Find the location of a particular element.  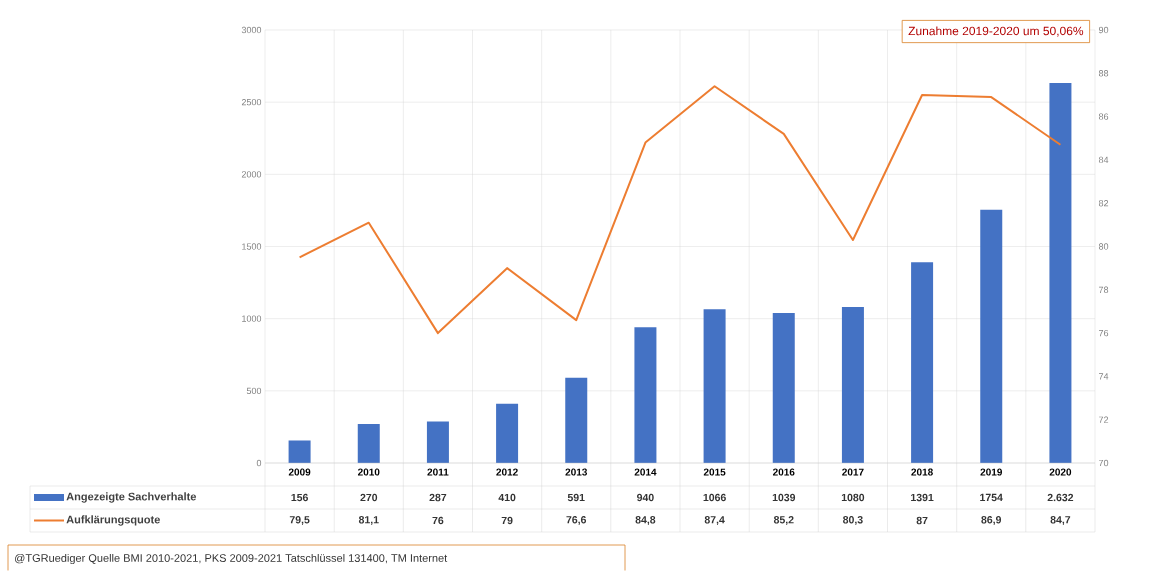

x-tick-label: 2012 is located at coordinates (507, 472).